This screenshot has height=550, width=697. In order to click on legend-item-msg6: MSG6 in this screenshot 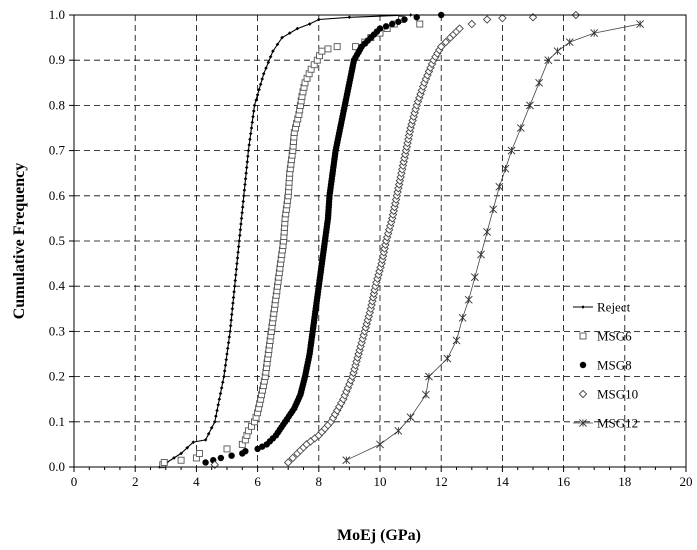, I will do `click(605, 336)`.